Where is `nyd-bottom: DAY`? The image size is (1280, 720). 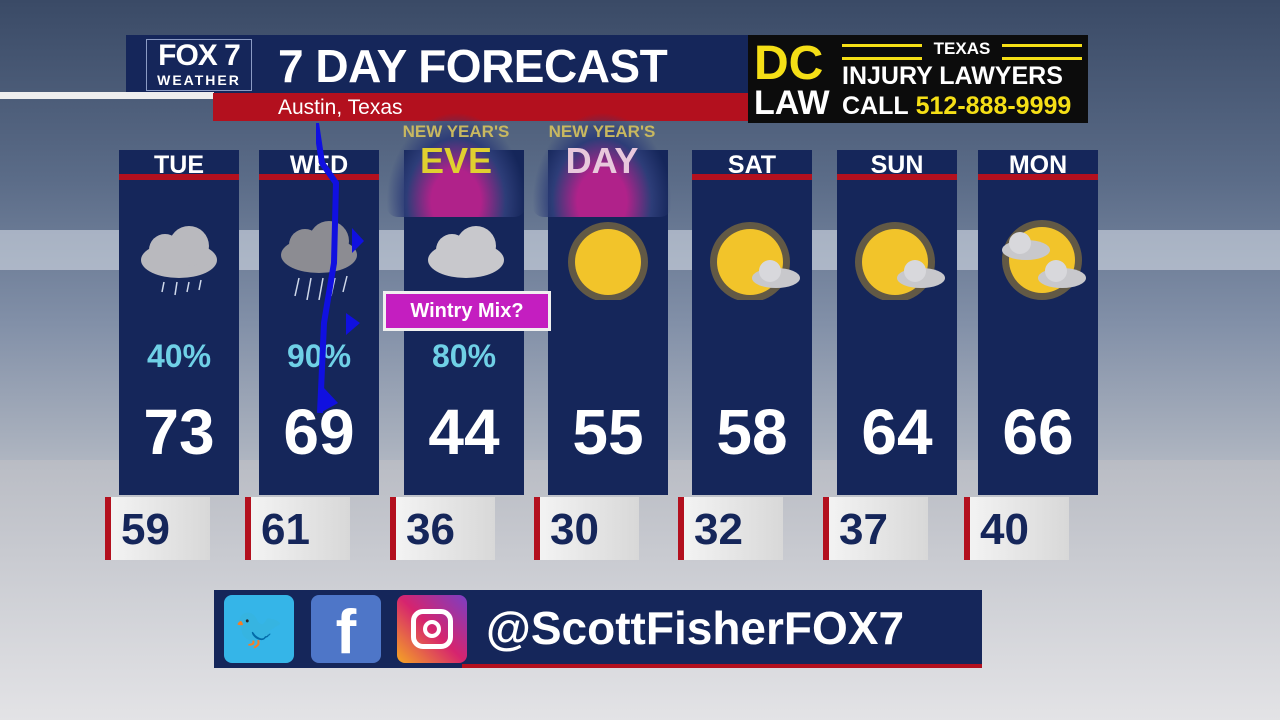 nyd-bottom: DAY is located at coordinates (602, 160).